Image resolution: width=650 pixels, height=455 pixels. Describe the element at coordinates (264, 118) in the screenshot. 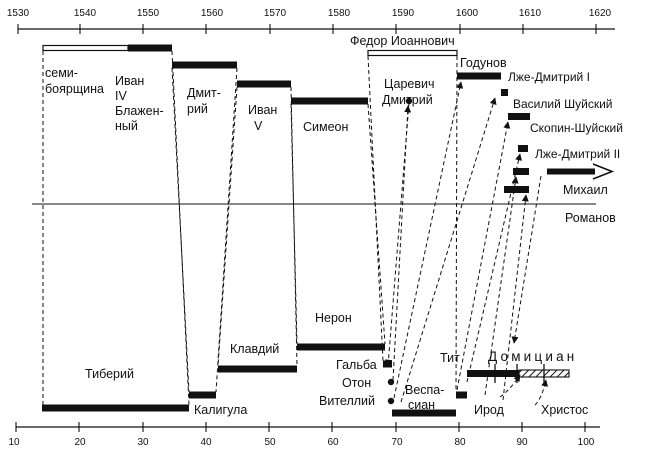

I see `ruler-label-ivan-v: Иван V` at that location.